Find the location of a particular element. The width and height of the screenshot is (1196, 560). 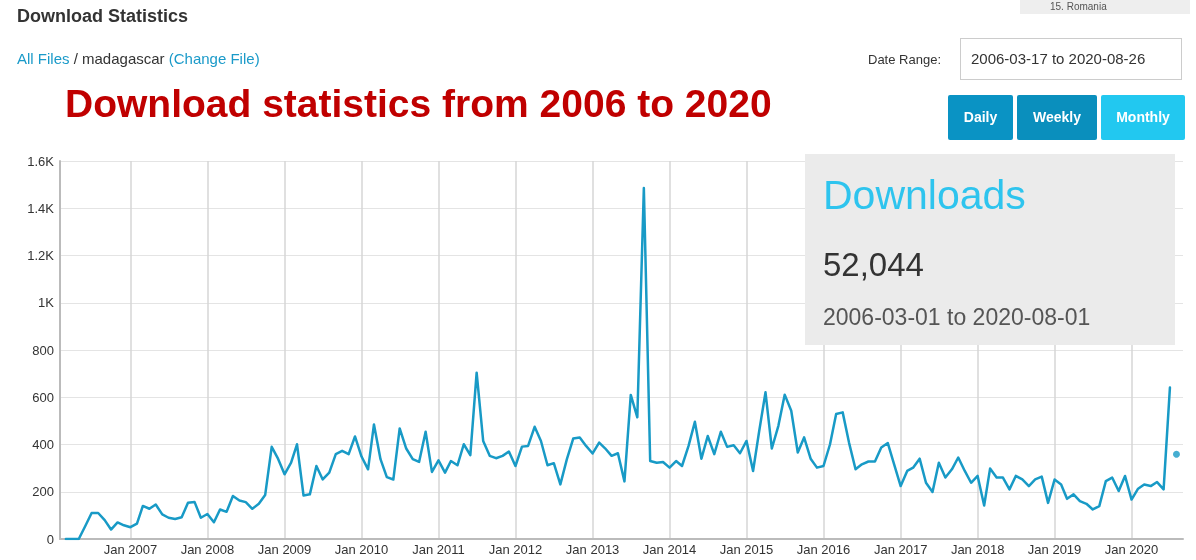

x-tick-label: Jan 2015 is located at coordinates (746, 549).